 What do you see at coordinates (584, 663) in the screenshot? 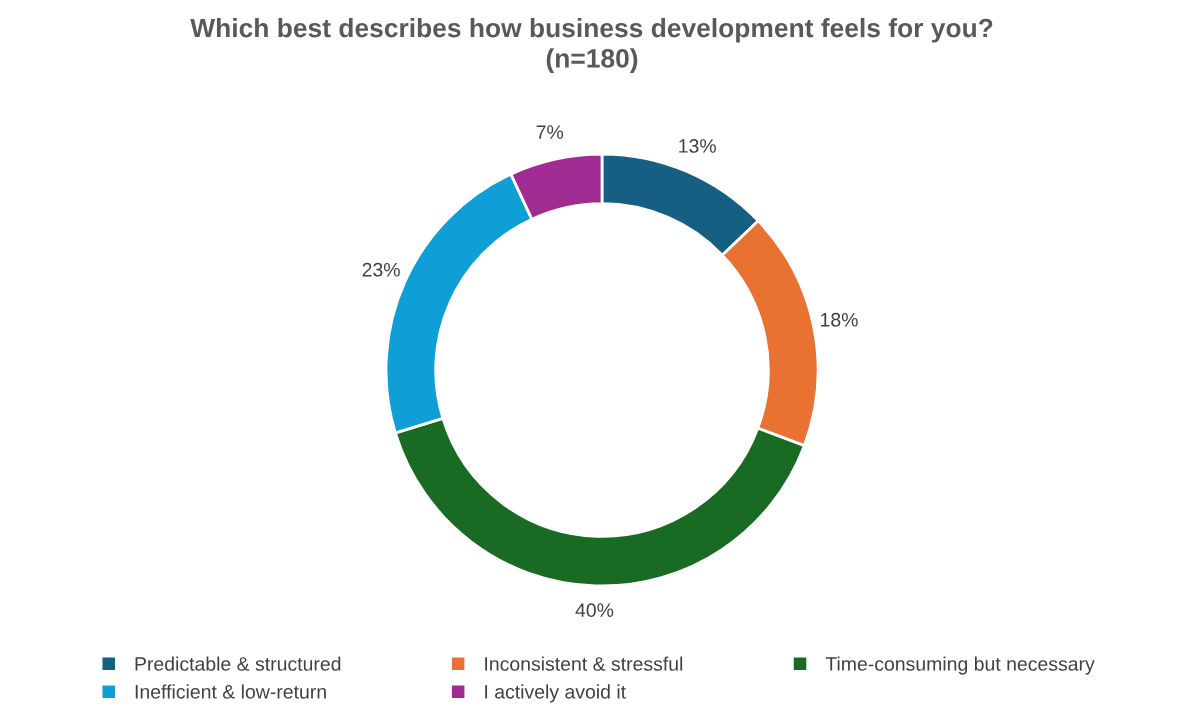
I see `legend-label: Inconsistent & stressful` at bounding box center [584, 663].